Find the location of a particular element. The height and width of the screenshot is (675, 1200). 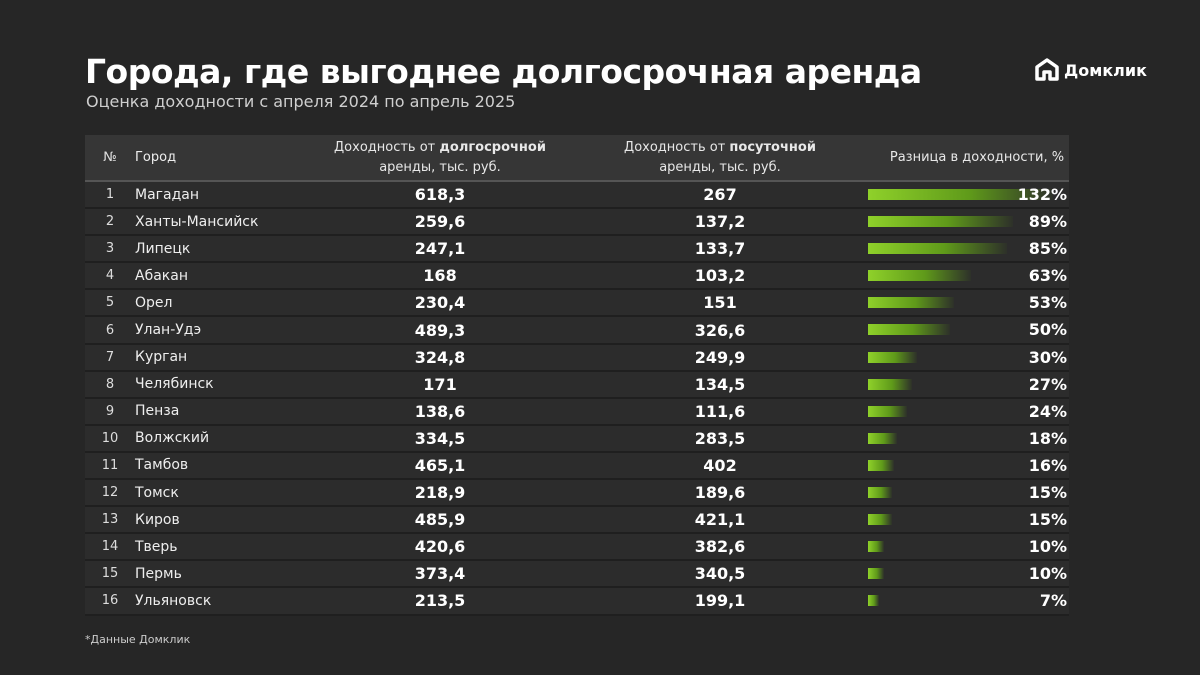

daily-yield: 189,6 is located at coordinates (720, 493).